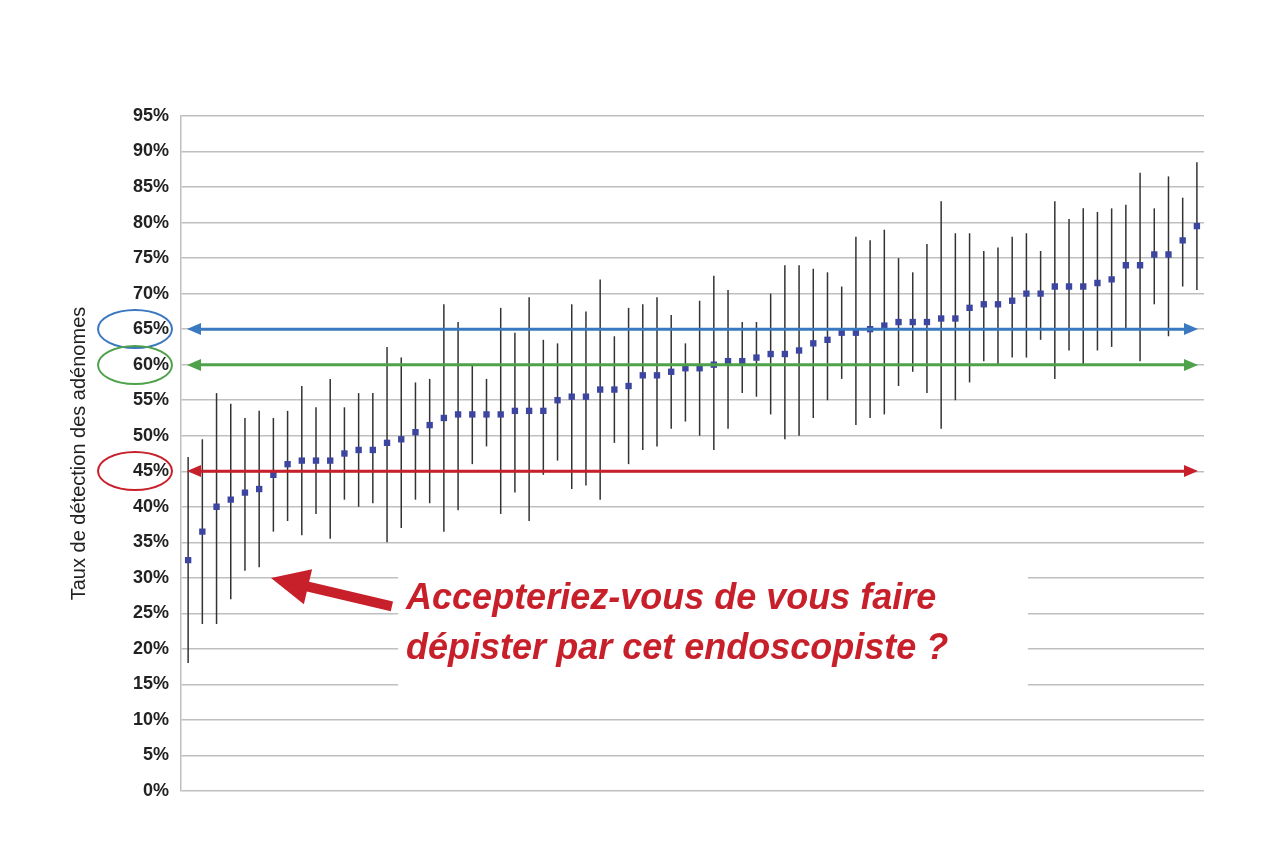 This screenshot has height=859, width=1280. What do you see at coordinates (151, 257) in the screenshot?
I see `y-tick-label: 75%` at bounding box center [151, 257].